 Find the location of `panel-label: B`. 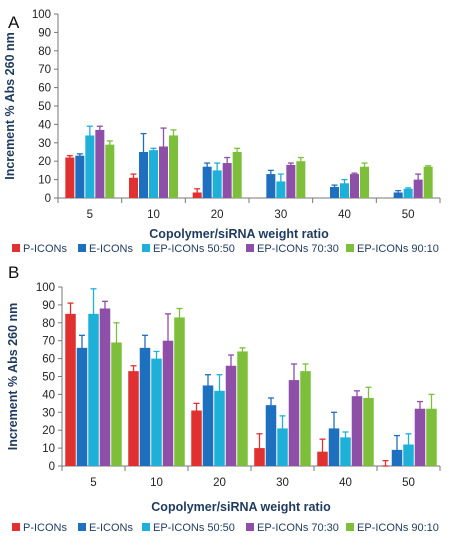

panel-label: B is located at coordinates (13, 272).